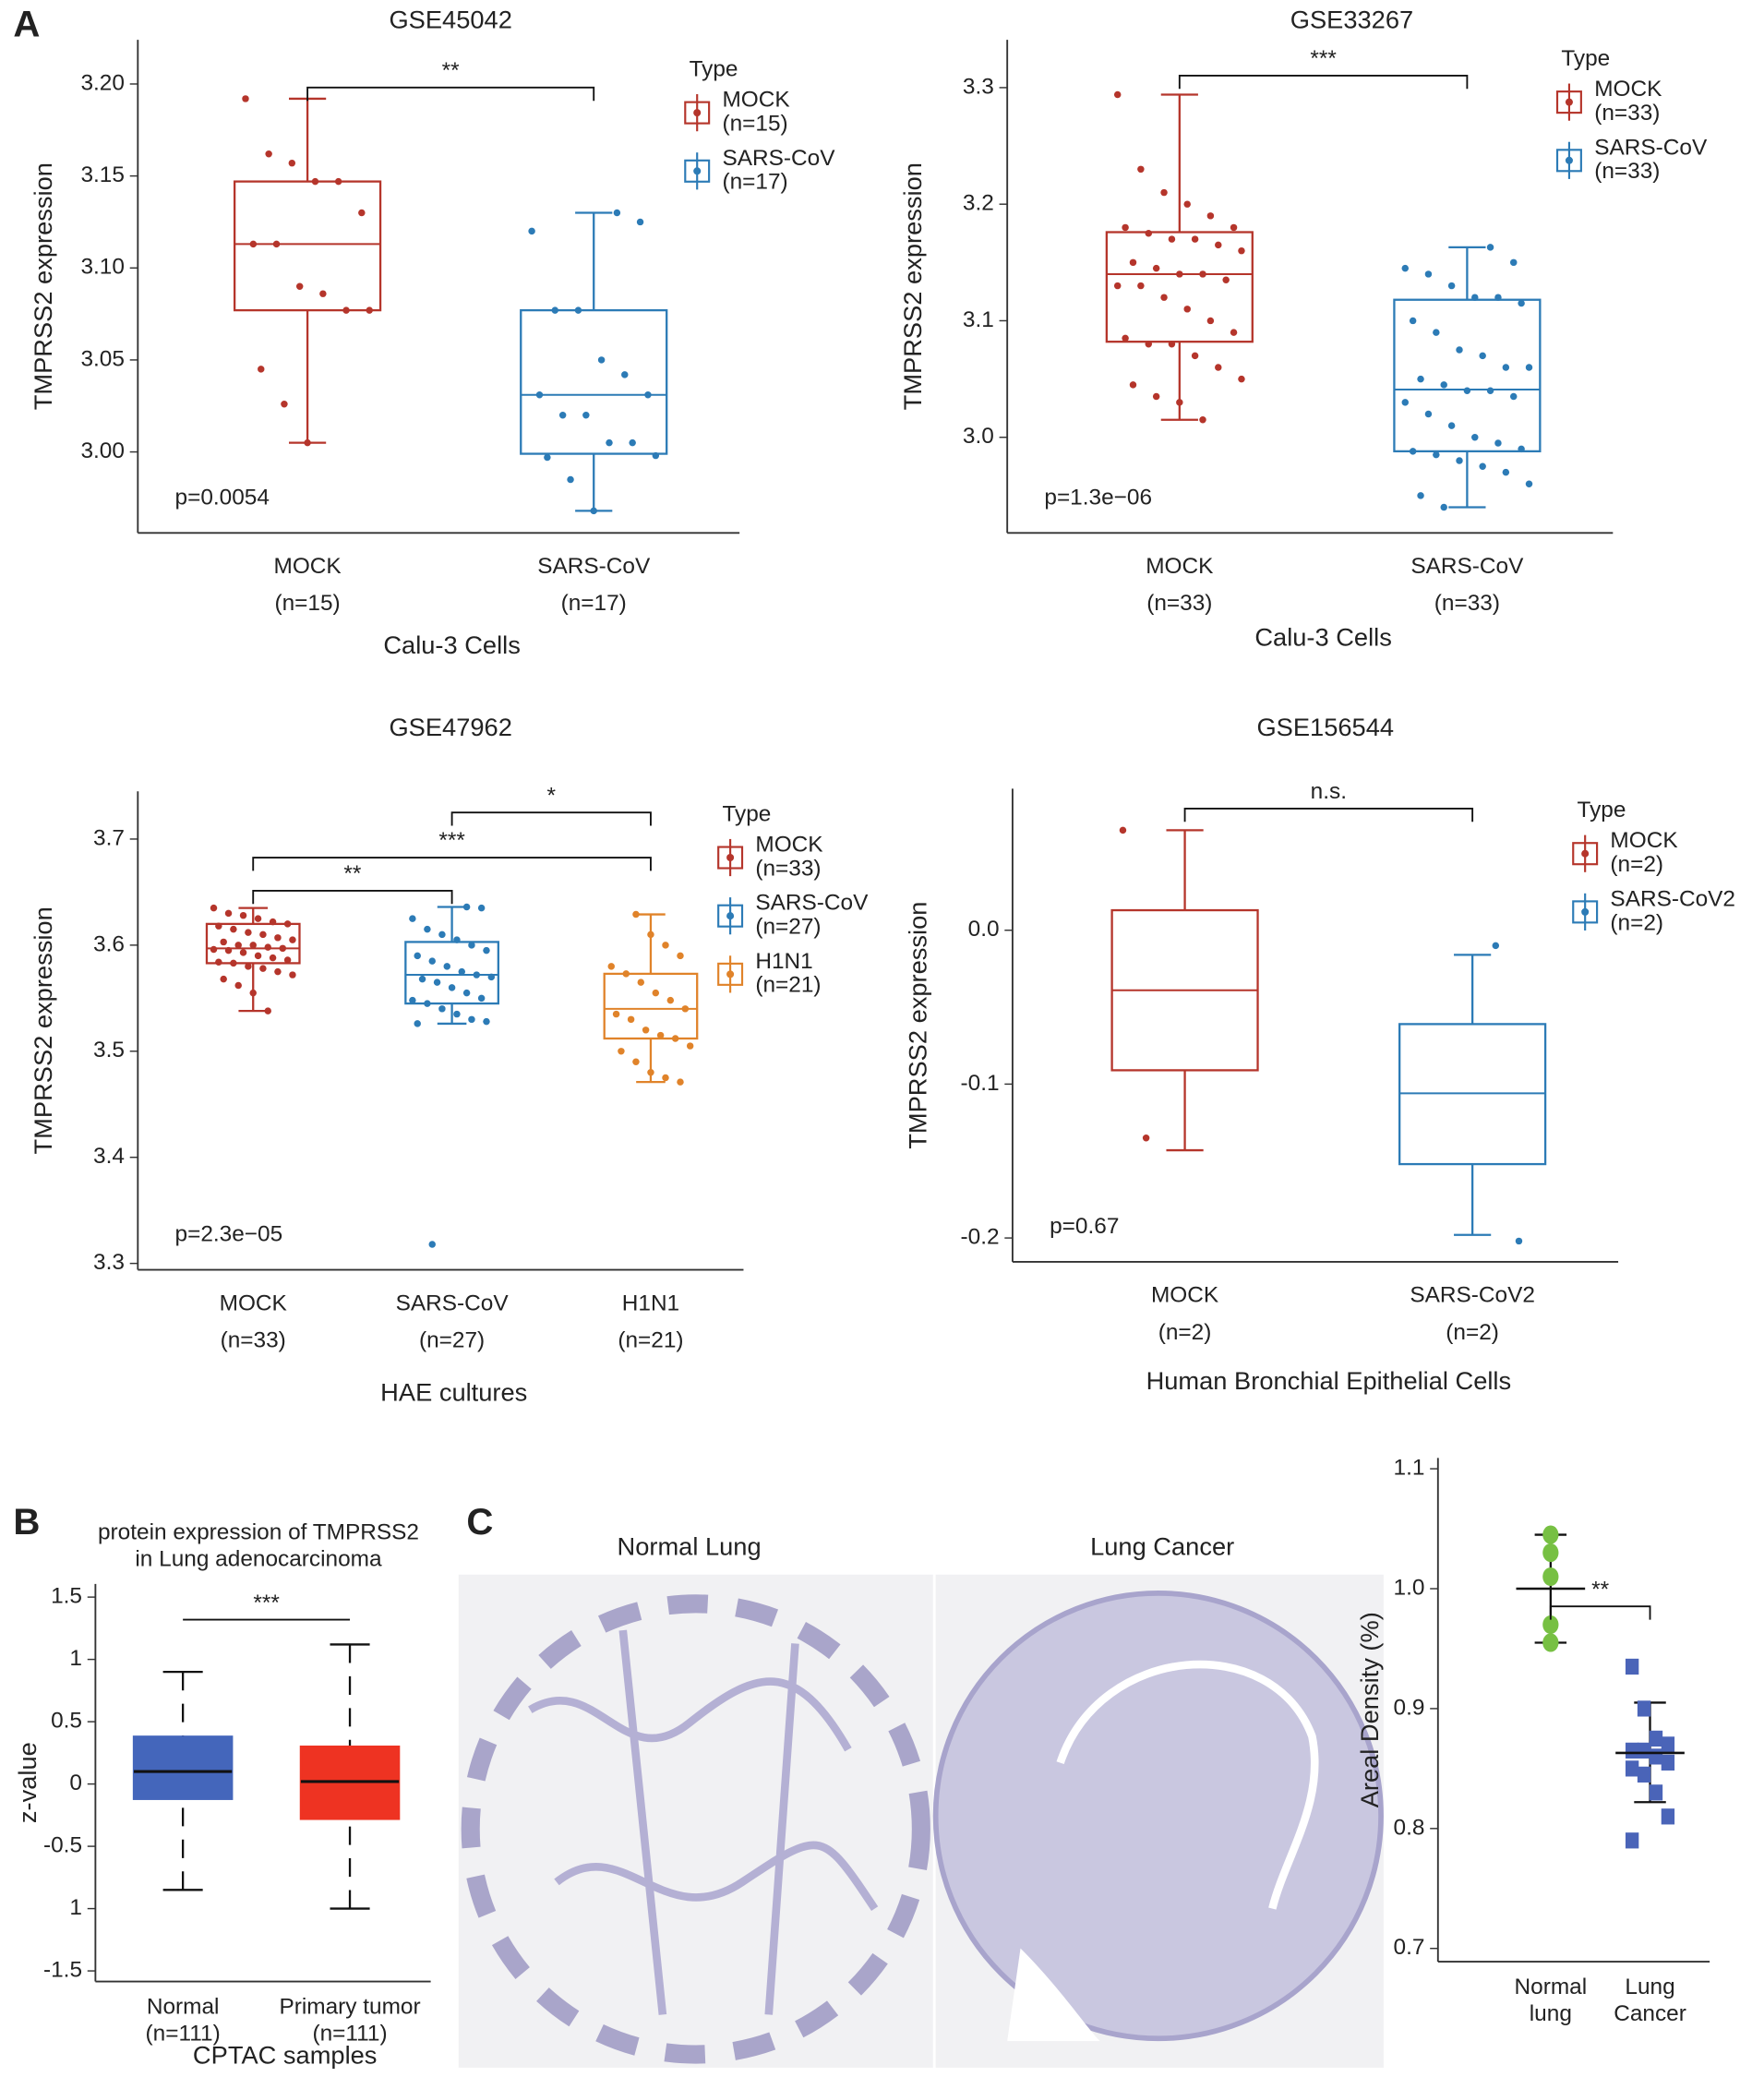  What do you see at coordinates (980, 1237) in the screenshot?
I see `y-tick-label: -0.2` at bounding box center [980, 1237].